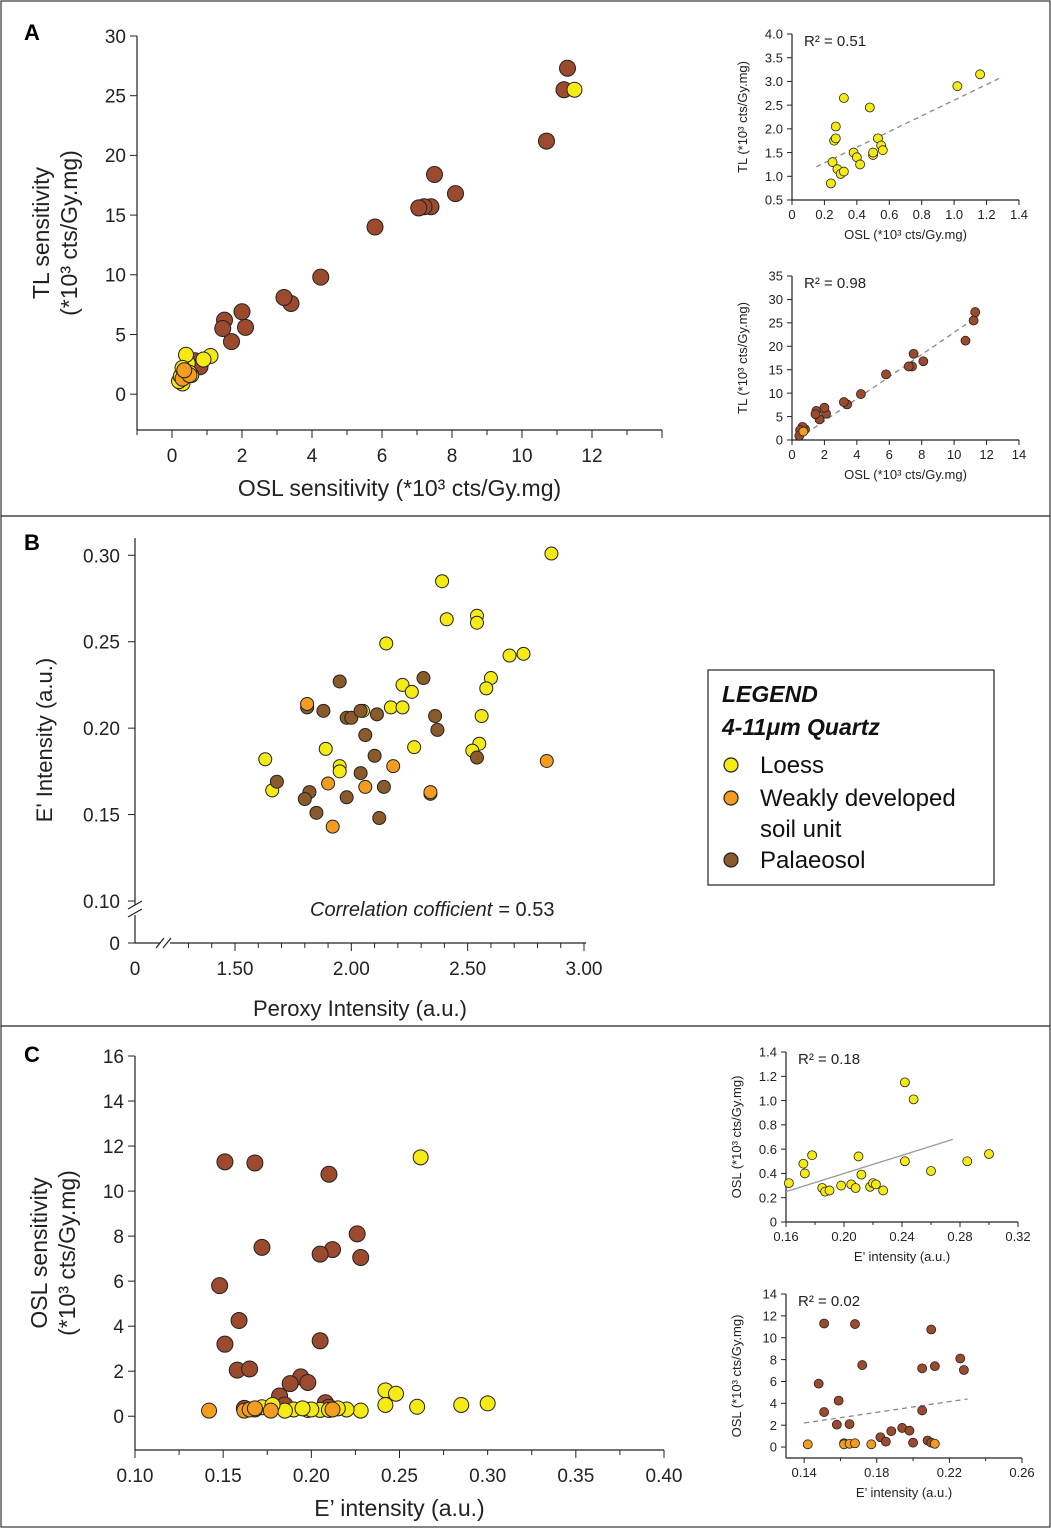 The width and height of the screenshot is (1051, 1528). What do you see at coordinates (768, 1076) in the screenshot?
I see `y-tick-label: 1.2` at bounding box center [768, 1076].